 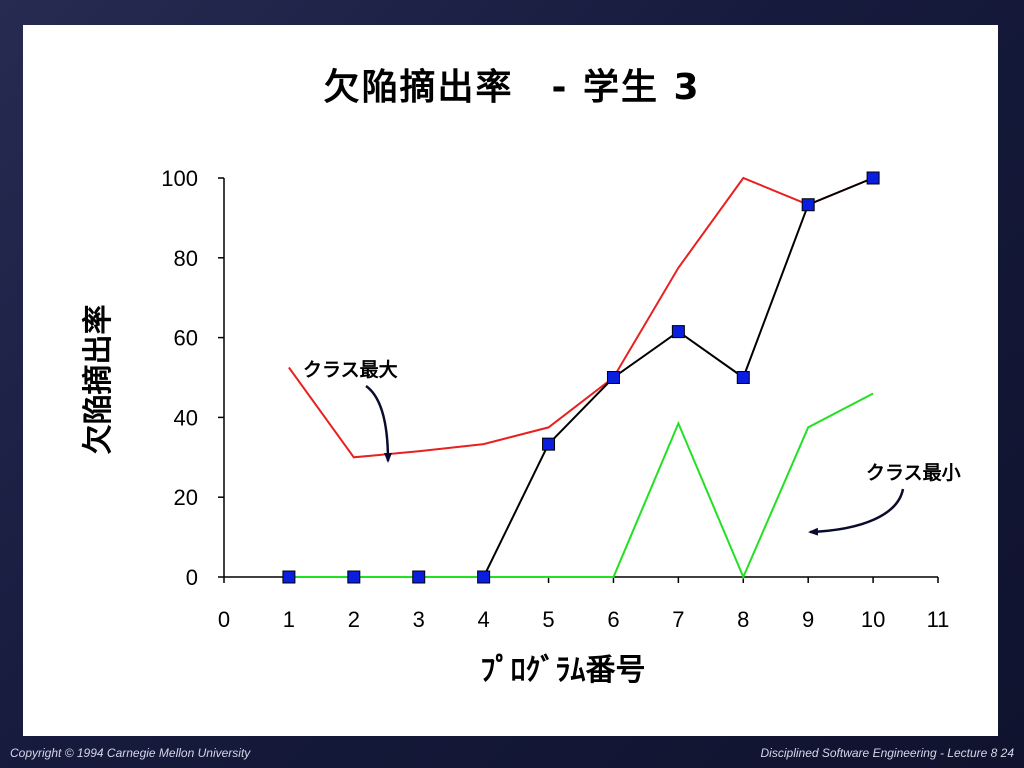 I want to click on class-min-callout-arrow, so click(x=856, y=512).